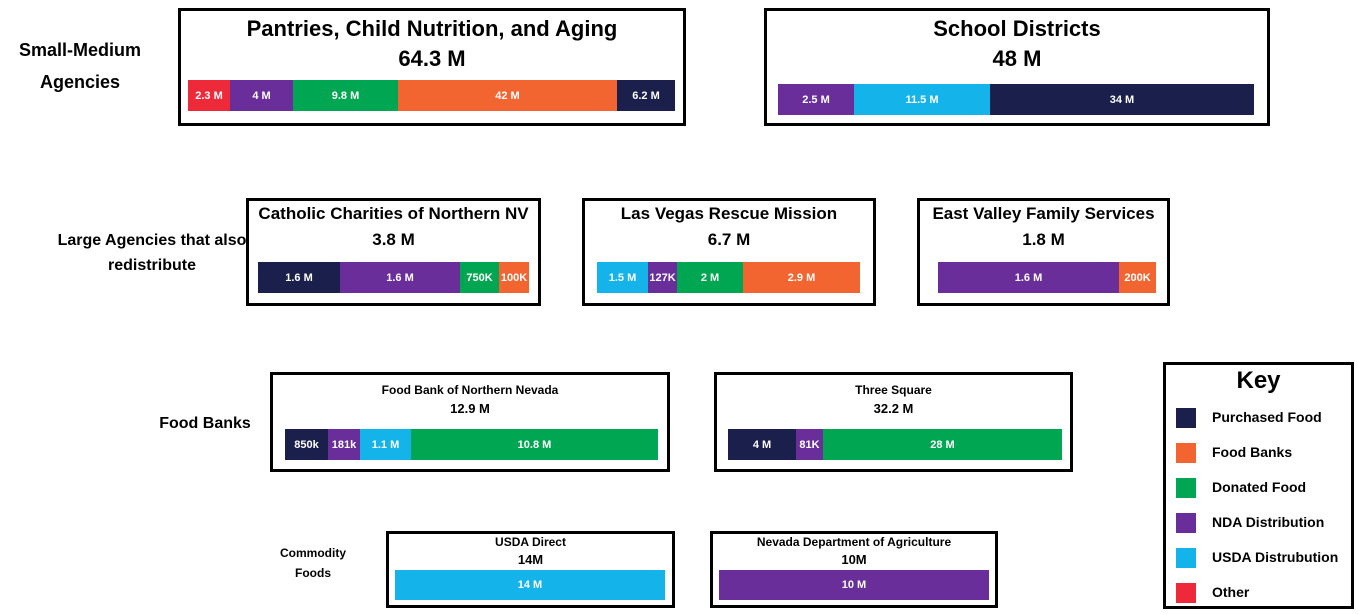 This screenshot has height=614, width=1358. Describe the element at coordinates (470, 390) in the screenshot. I see `group-title: Food Bank of Northern Nevada` at that location.